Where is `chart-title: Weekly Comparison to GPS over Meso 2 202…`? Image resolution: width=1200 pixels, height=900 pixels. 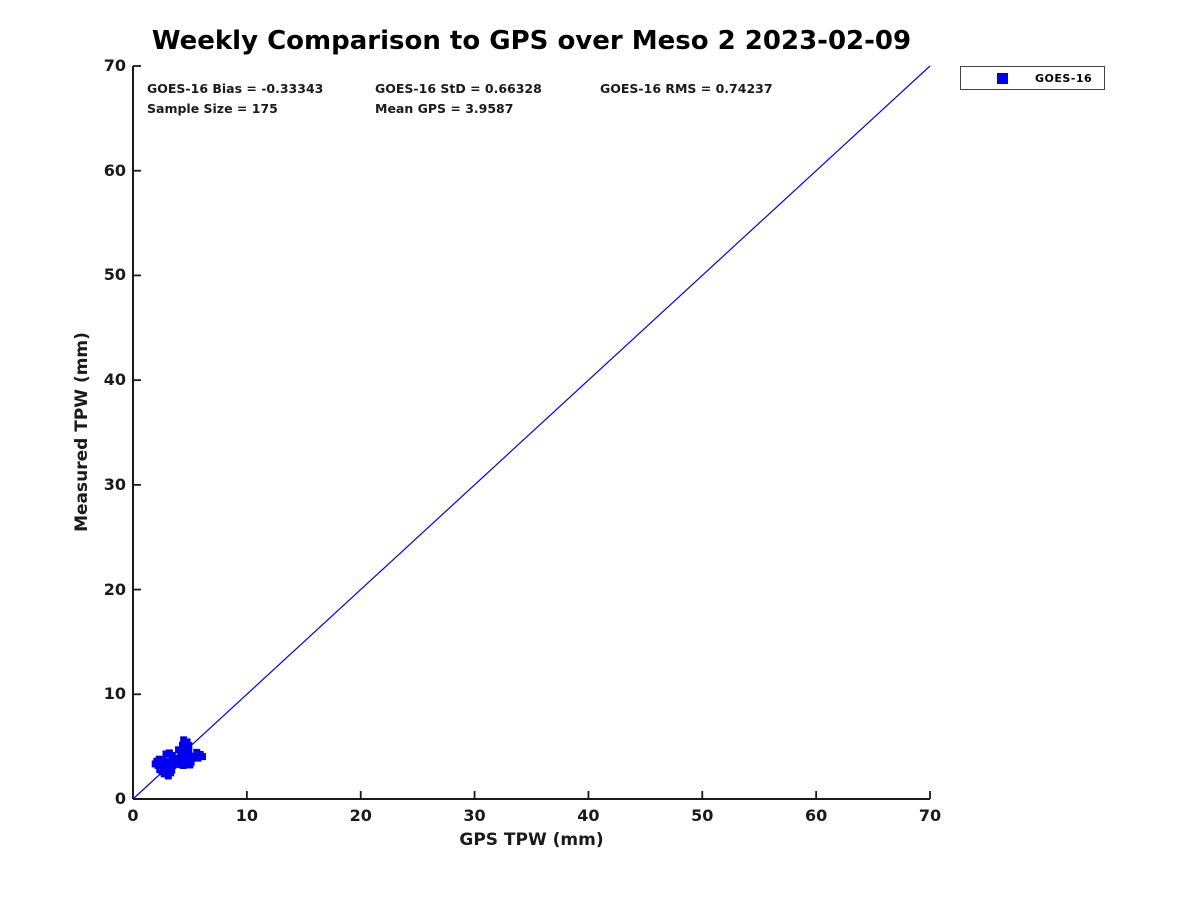 chart-title: Weekly Comparison to GPS over Meso 2 202… is located at coordinates (531, 41).